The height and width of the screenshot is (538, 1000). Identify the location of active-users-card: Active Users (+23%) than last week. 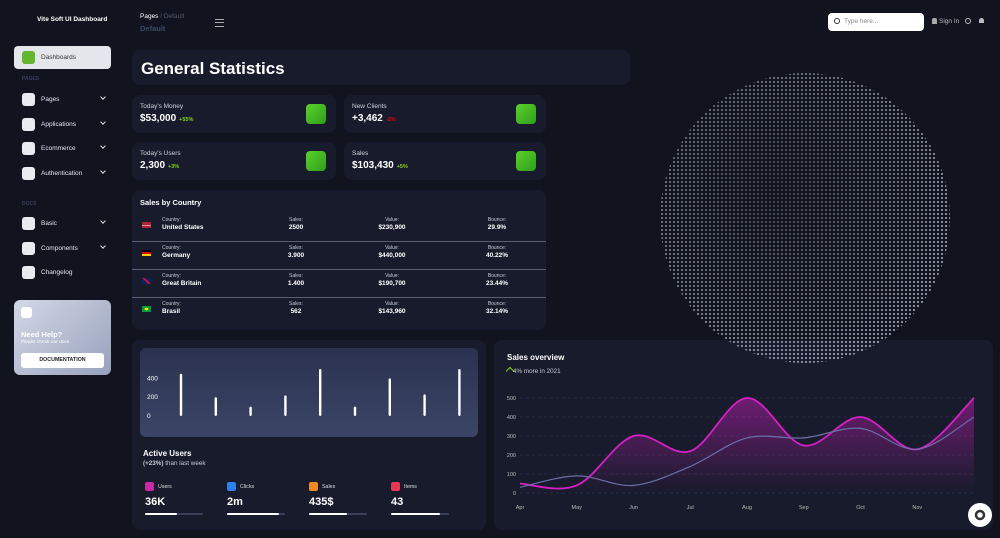
(309, 435).